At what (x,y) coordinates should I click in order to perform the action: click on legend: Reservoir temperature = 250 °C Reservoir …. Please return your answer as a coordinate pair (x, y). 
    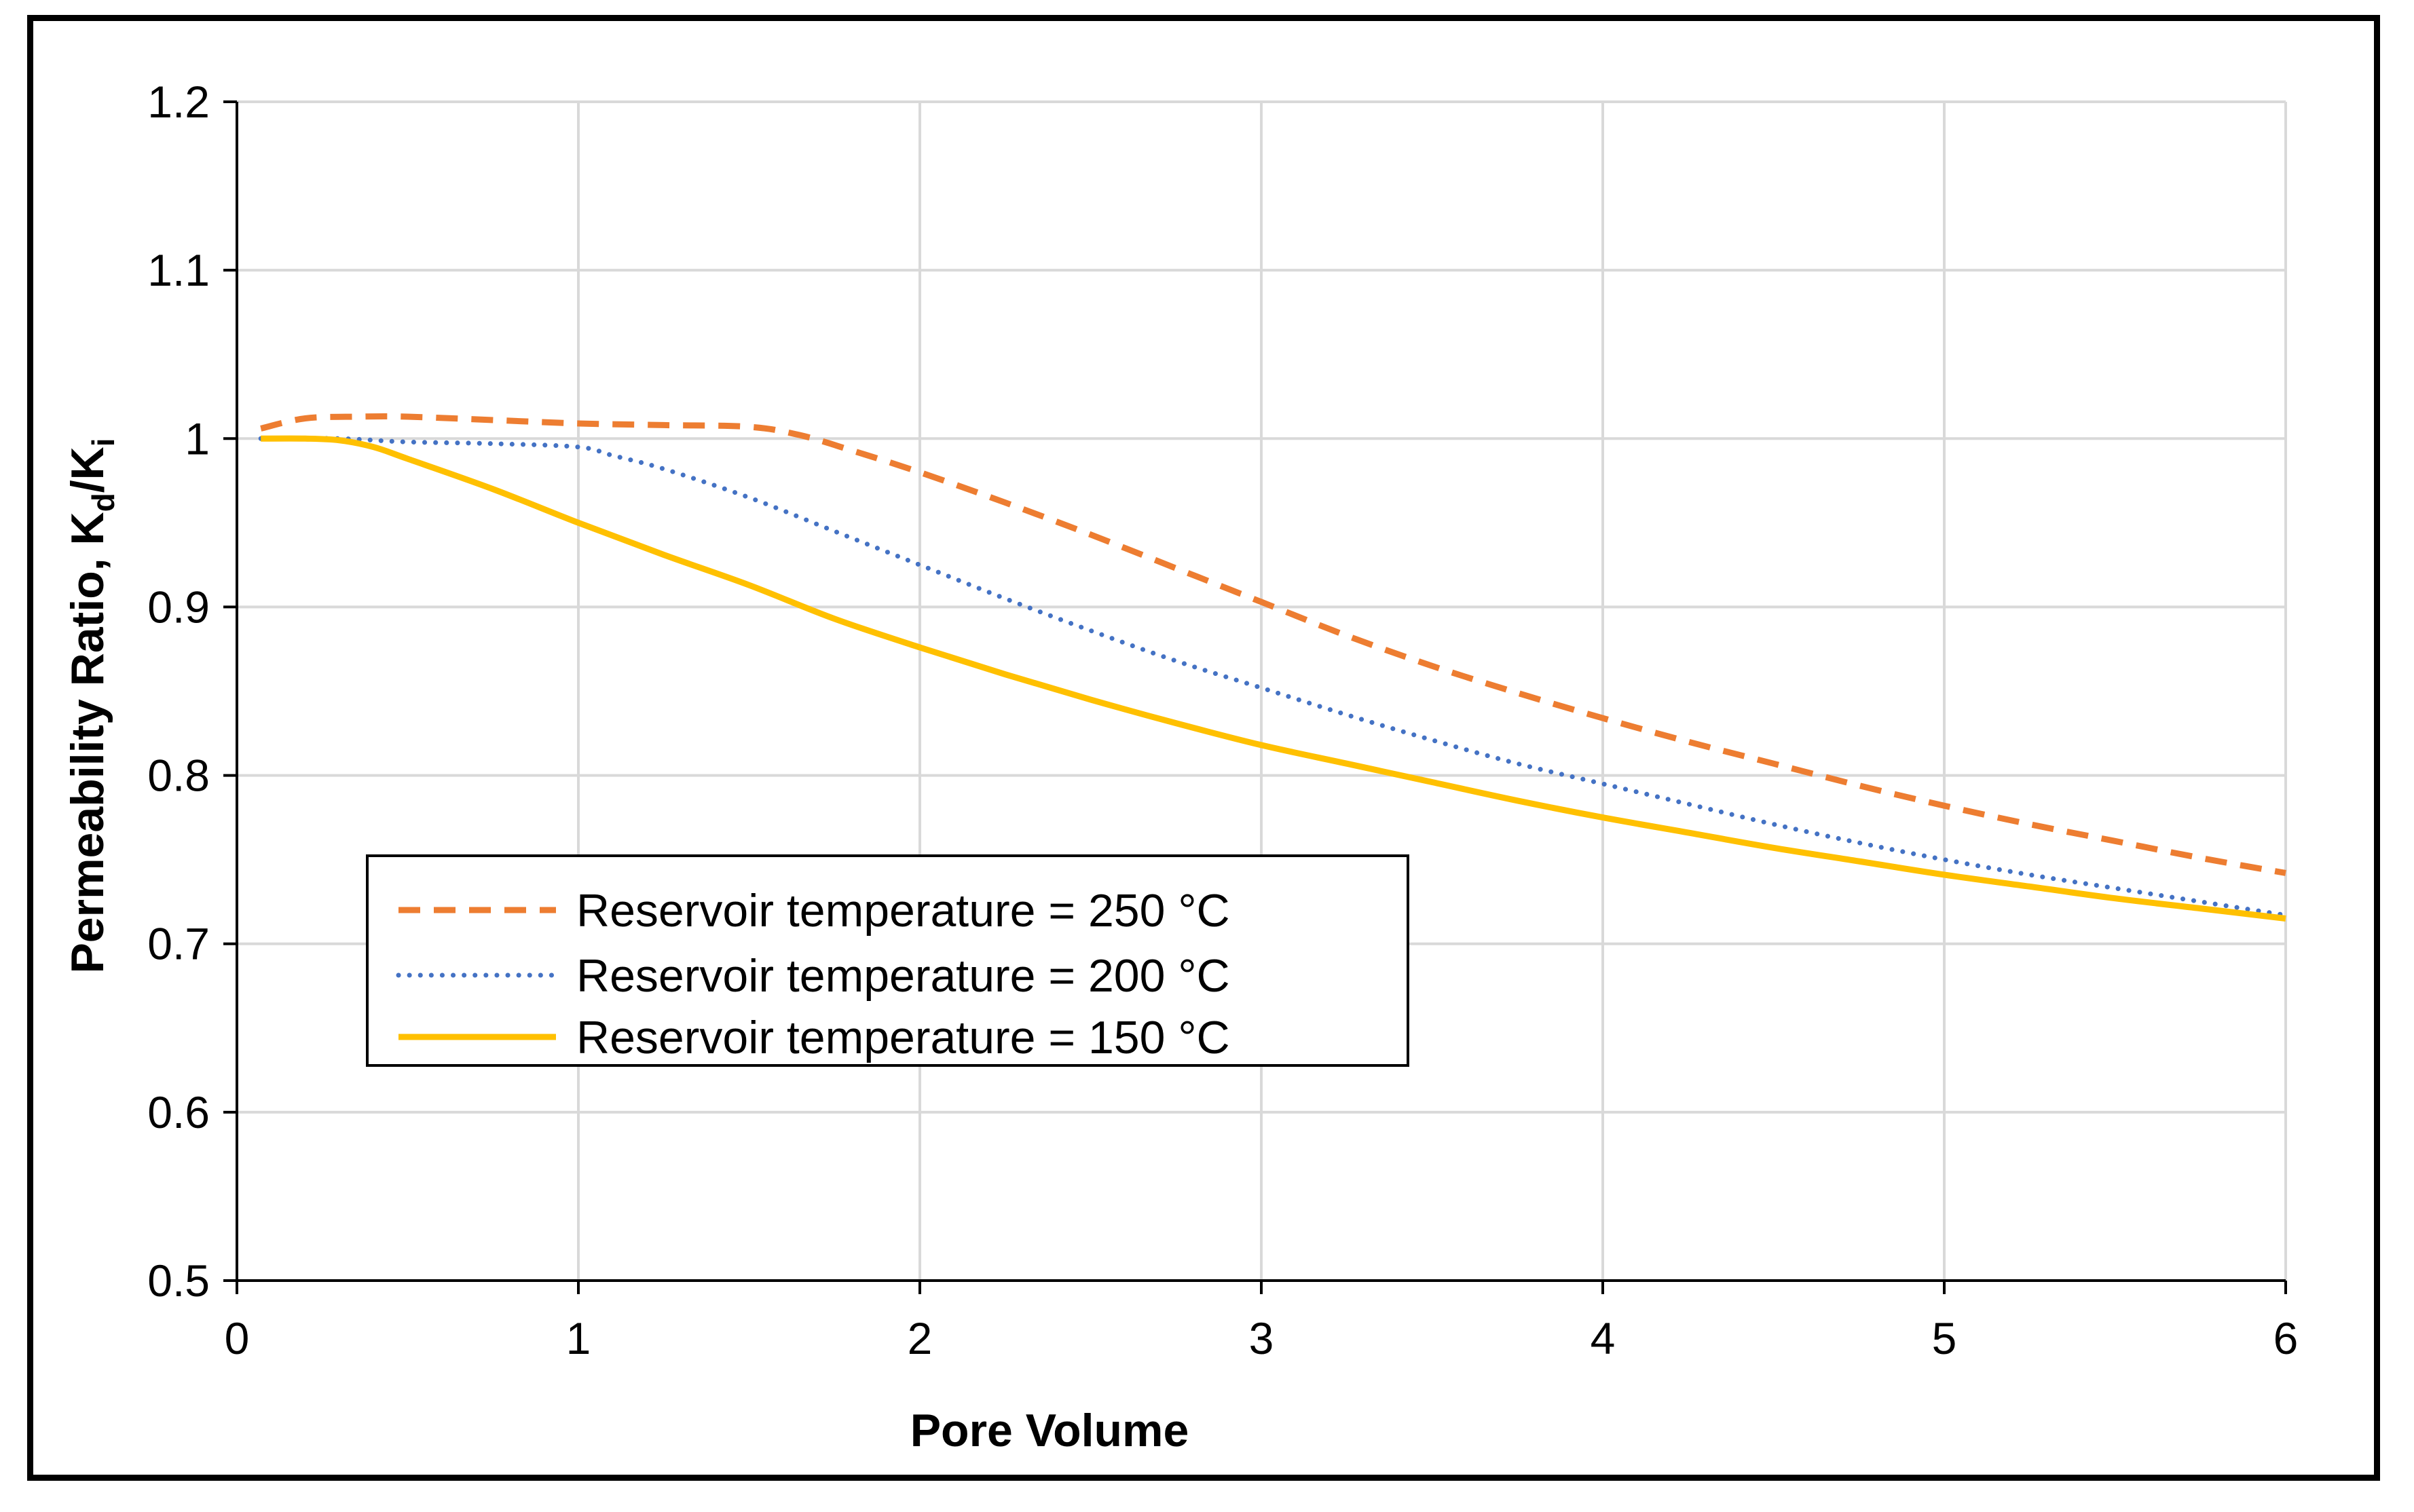
    Looking at the image, I should click on (887, 960).